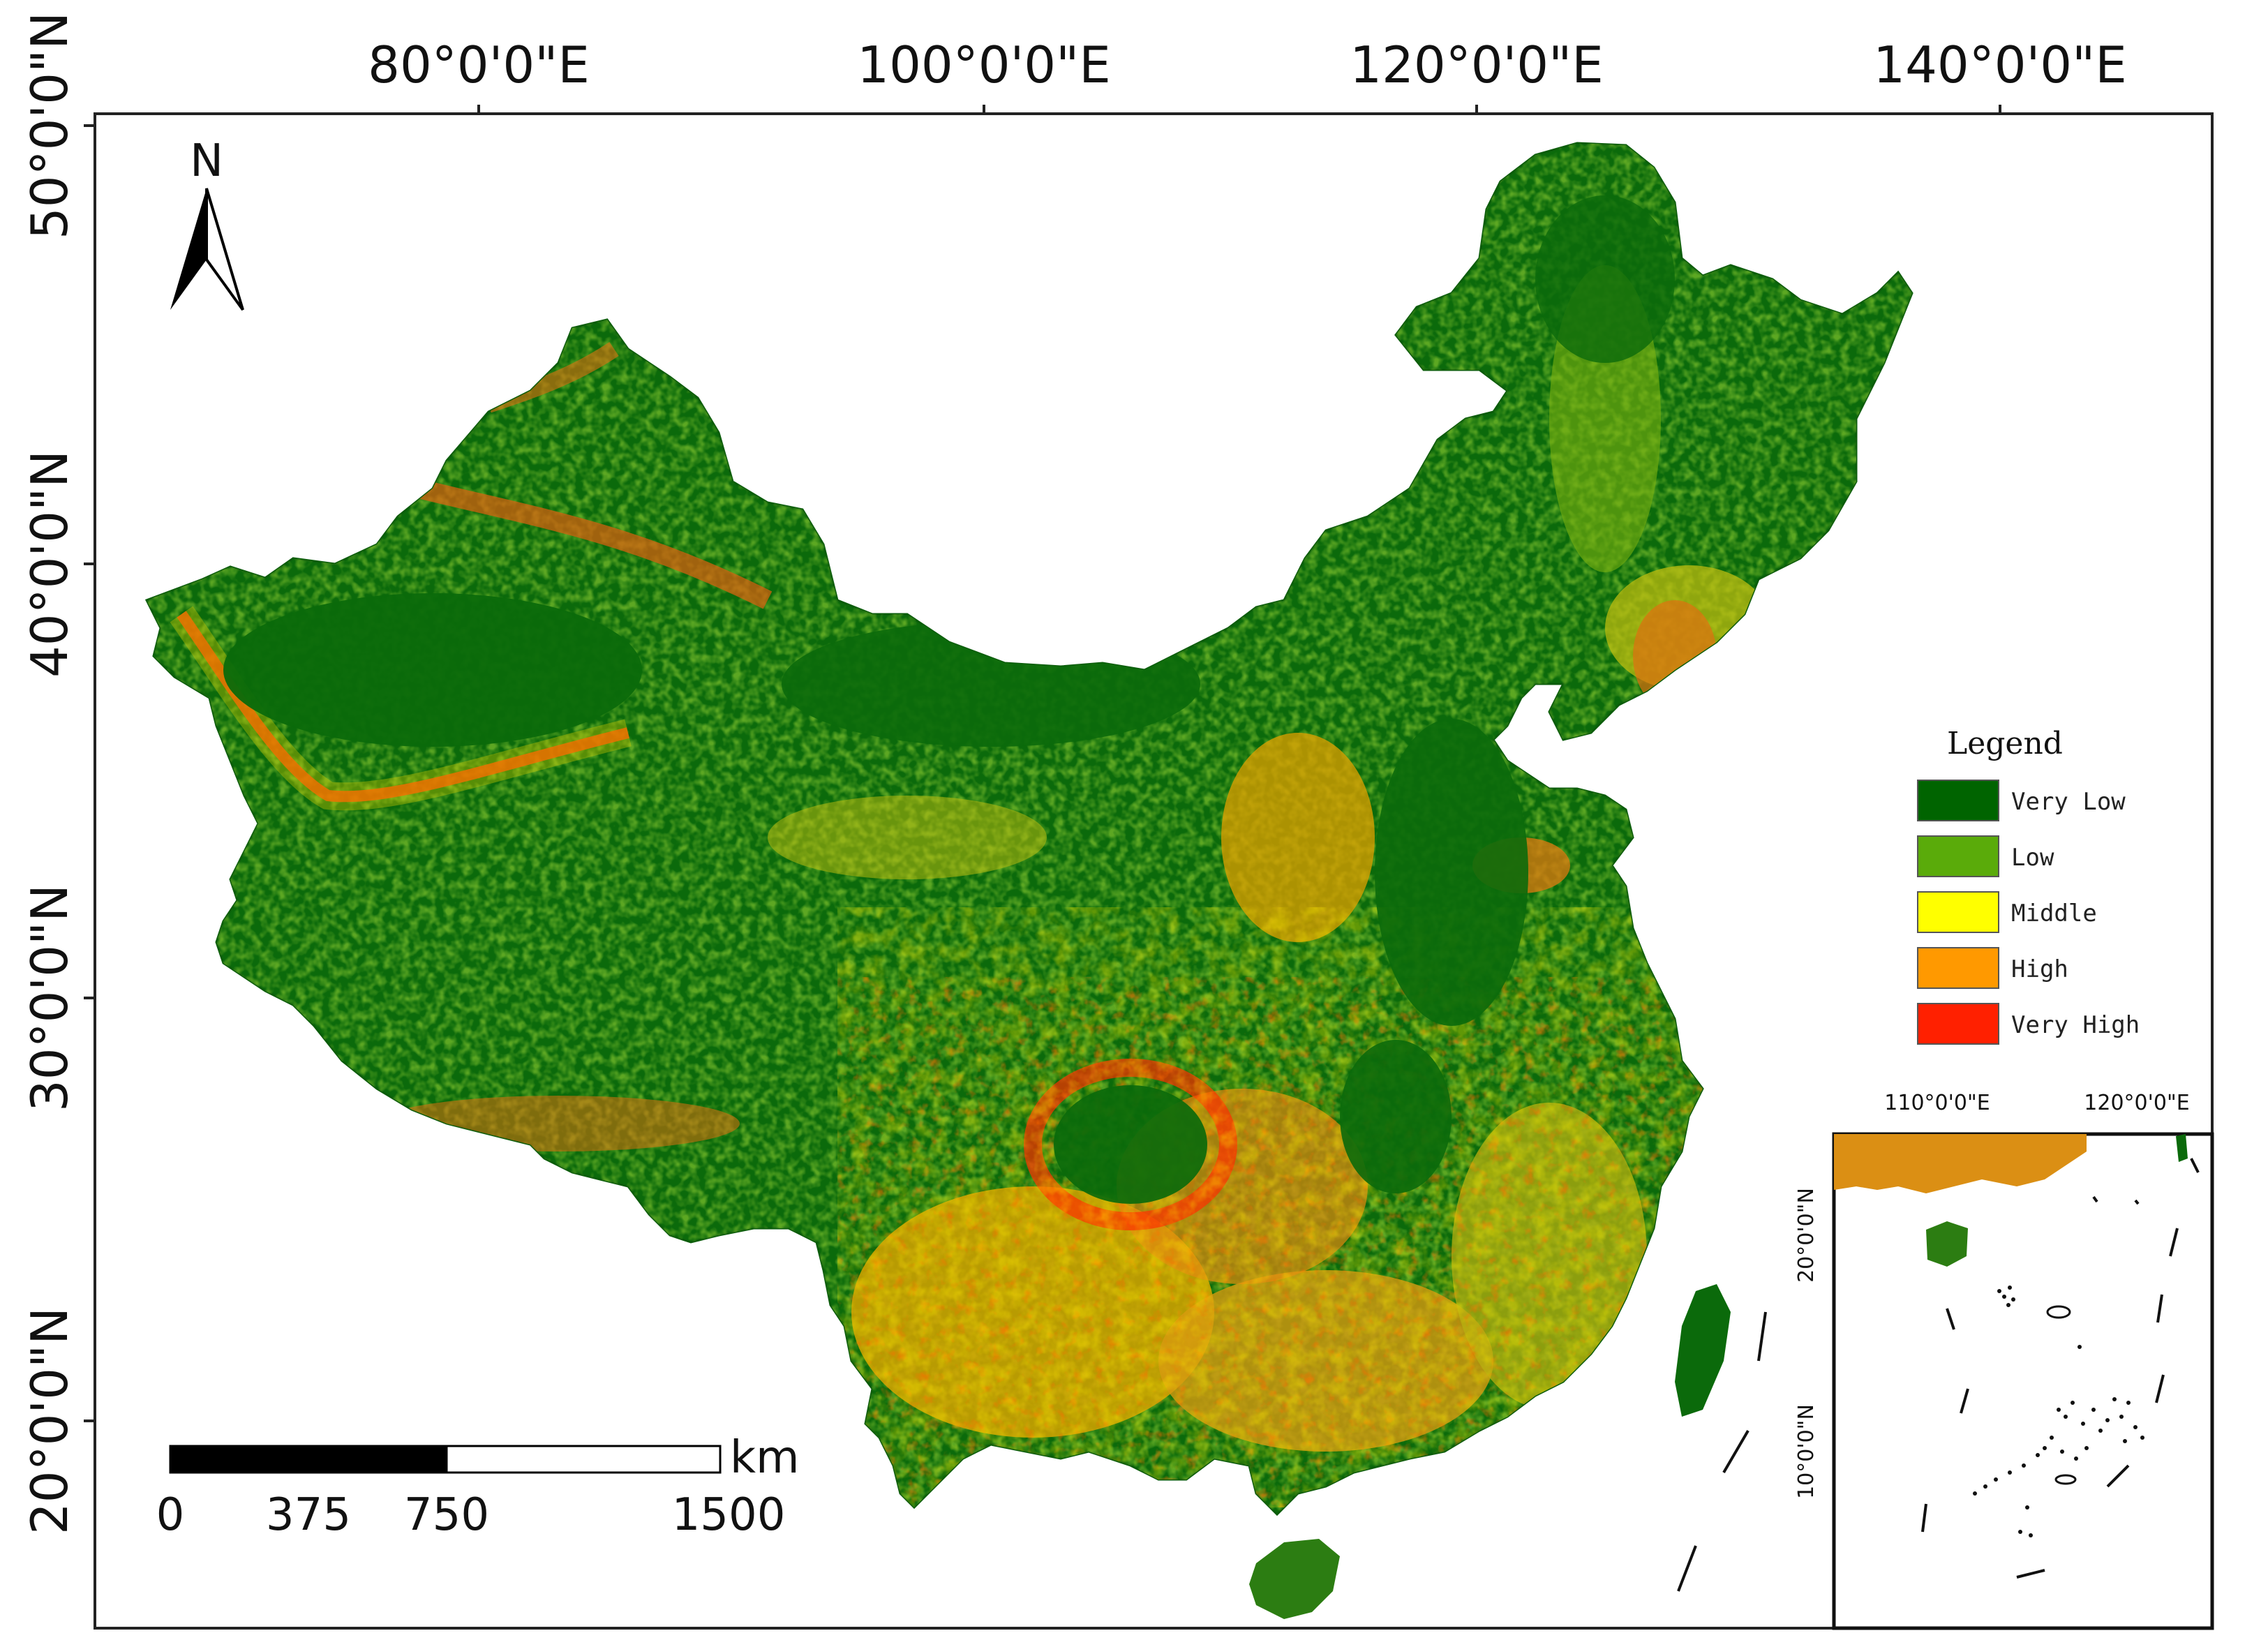 This screenshot has height=1647, width=2268. Describe the element at coordinates (225, 249) in the screenshot. I see `north-arrow-right-half` at that location.